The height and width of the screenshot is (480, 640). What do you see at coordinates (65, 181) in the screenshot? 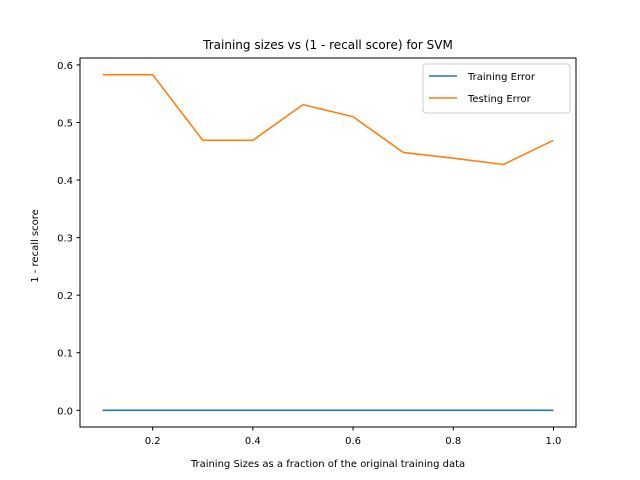
I see `y-tick-label: 0.4` at bounding box center [65, 181].